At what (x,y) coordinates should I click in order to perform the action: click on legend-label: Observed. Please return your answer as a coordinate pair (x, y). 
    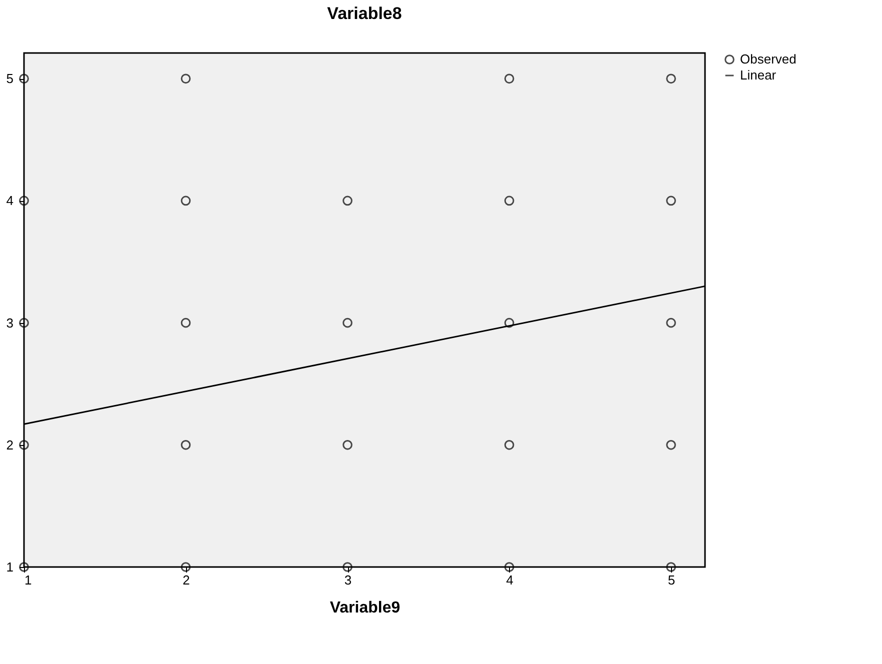
    Looking at the image, I should click on (768, 59).